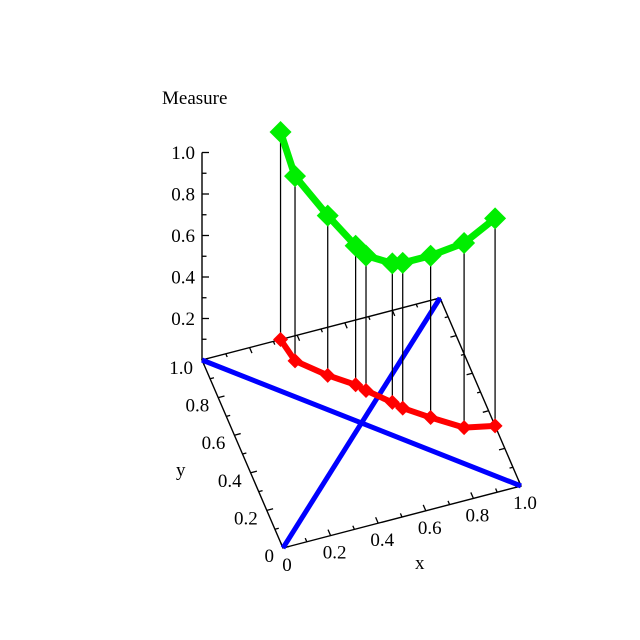 This screenshot has width=640, height=640. I want to click on diagonal-falling, so click(361, 423).